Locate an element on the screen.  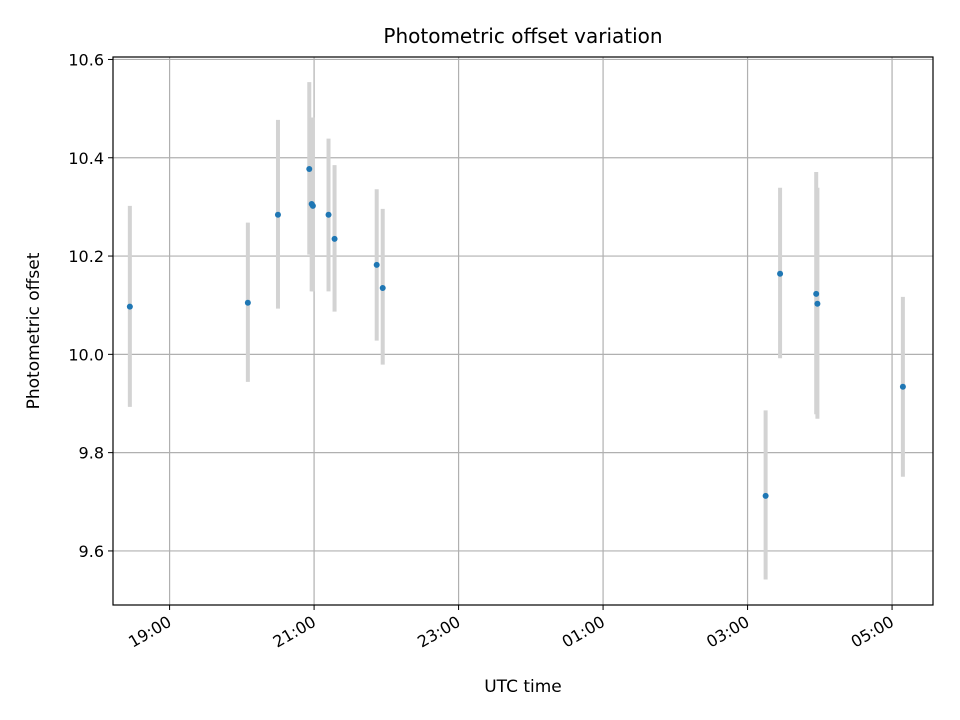
x-axis-title: UTC time is located at coordinates (523, 687).